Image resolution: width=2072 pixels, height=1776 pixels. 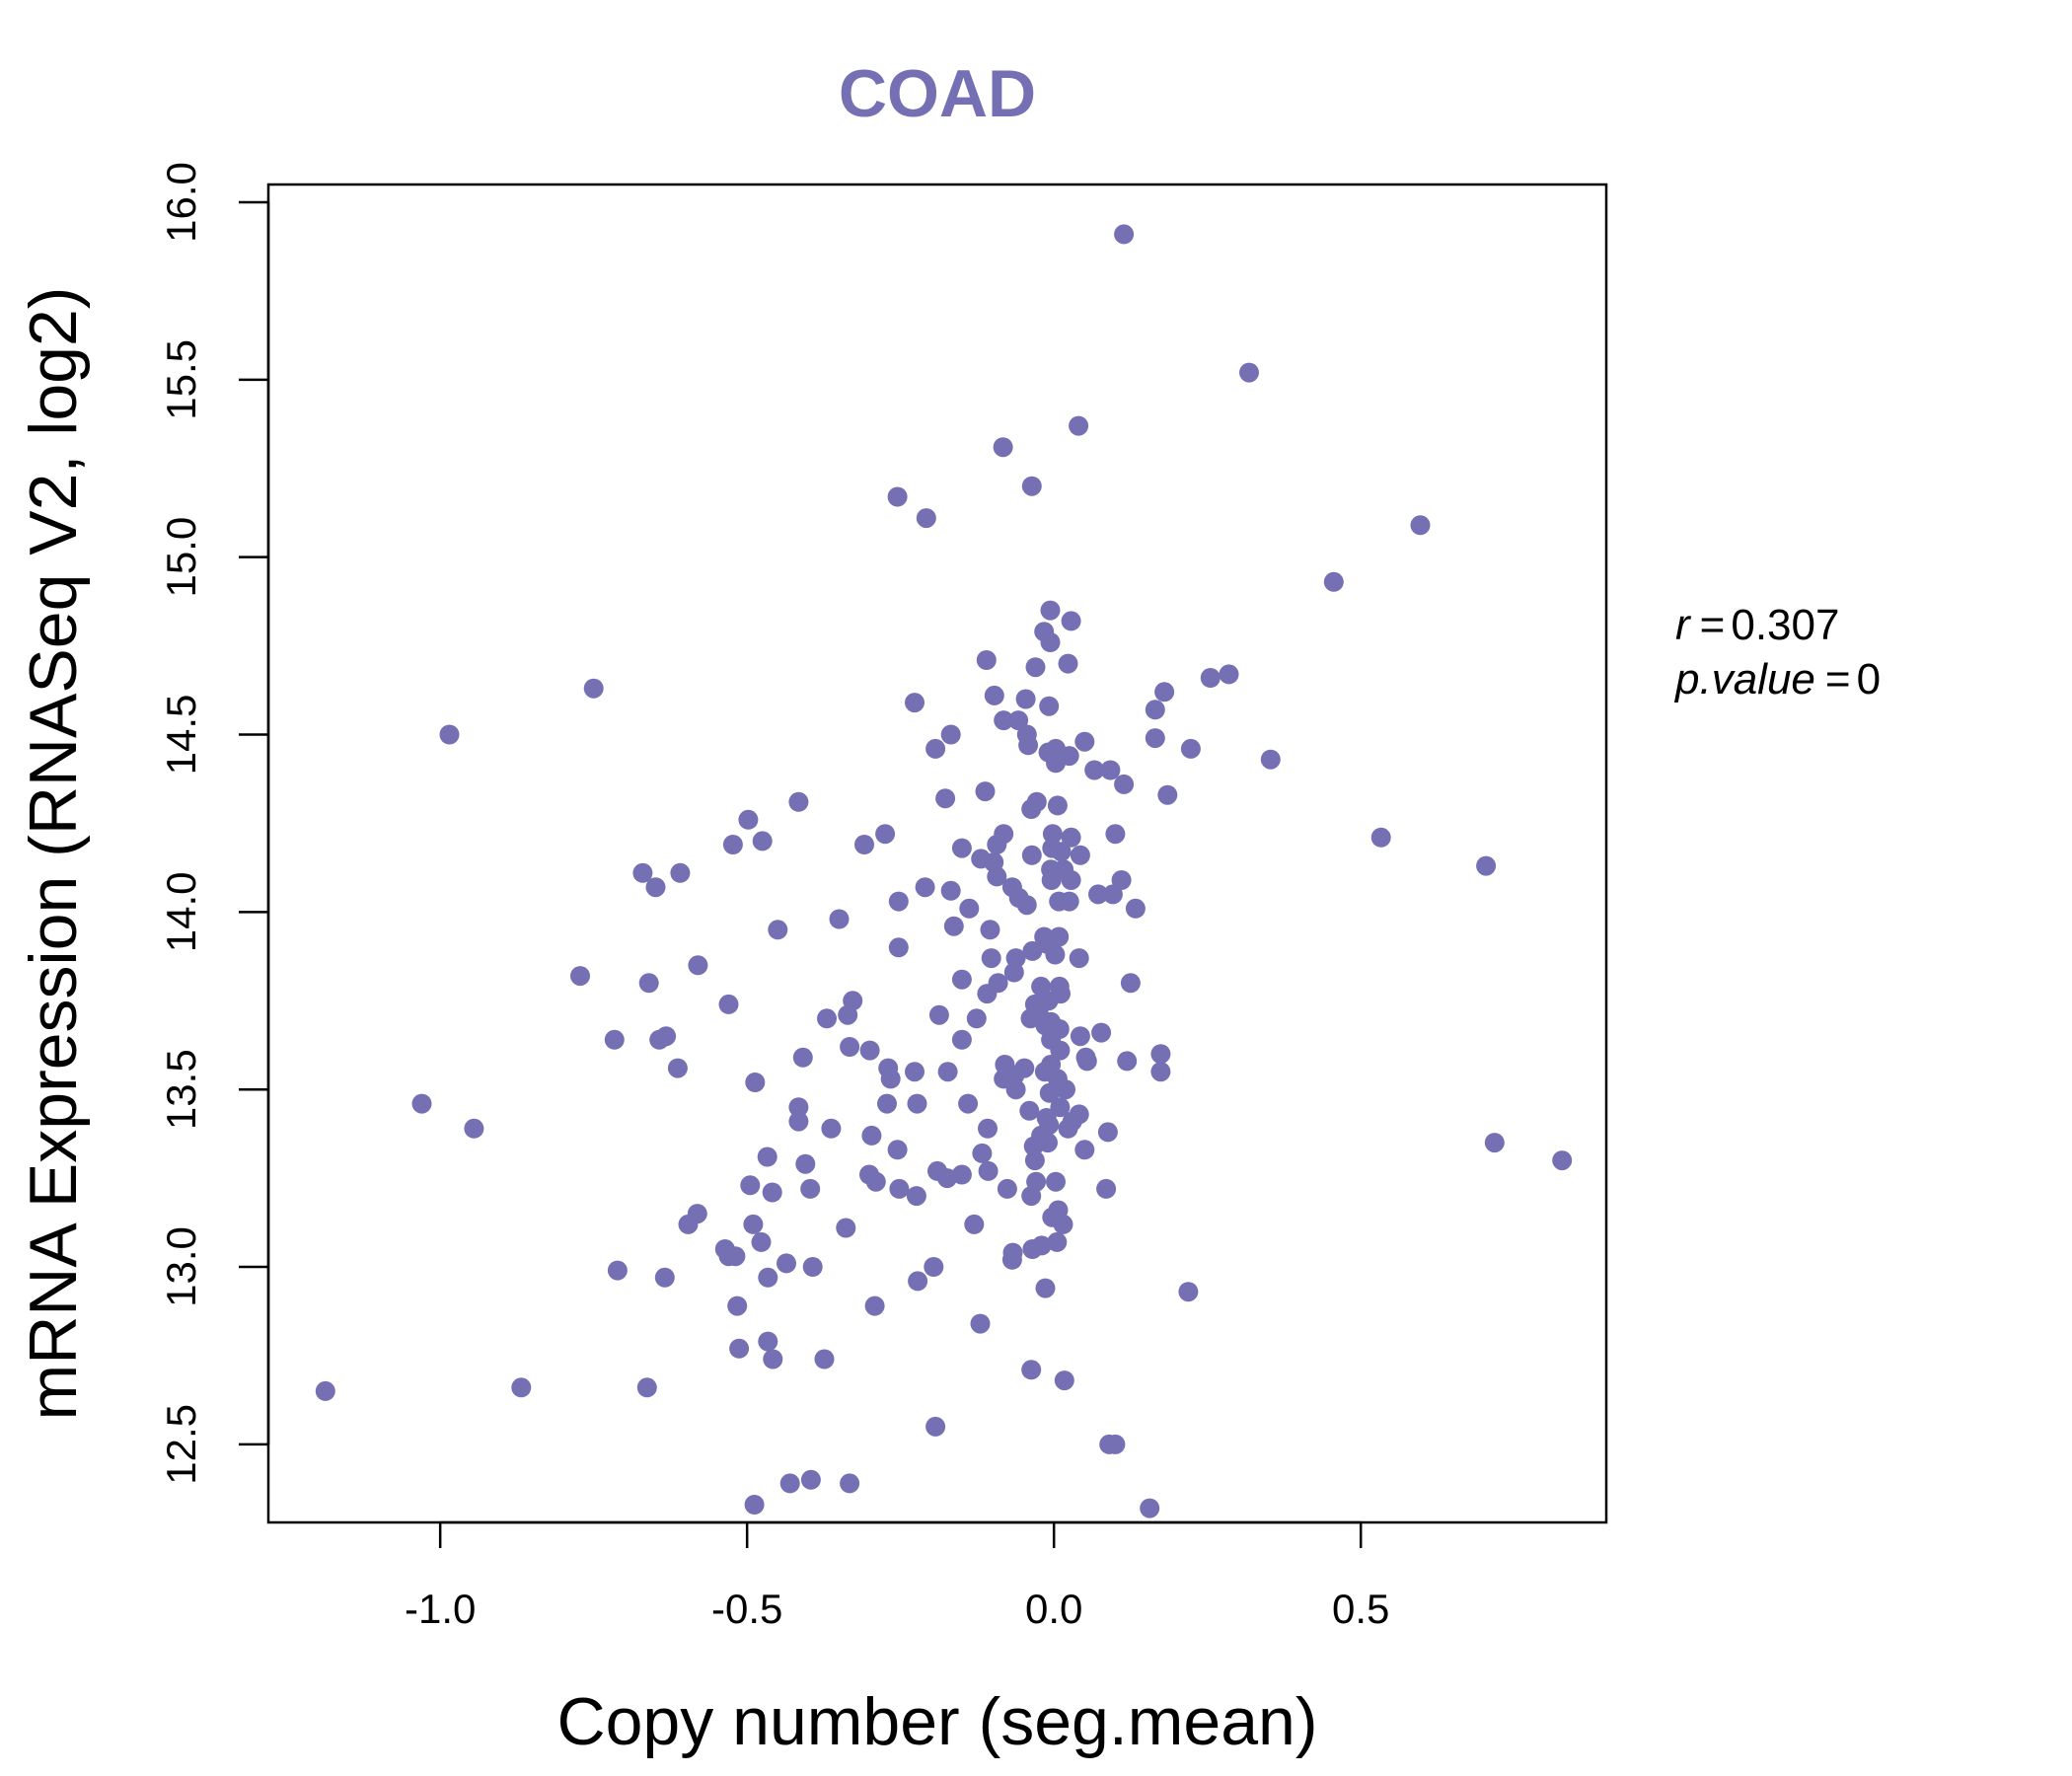 I want to click on y-tick-label: 15.5, so click(x=181, y=379).